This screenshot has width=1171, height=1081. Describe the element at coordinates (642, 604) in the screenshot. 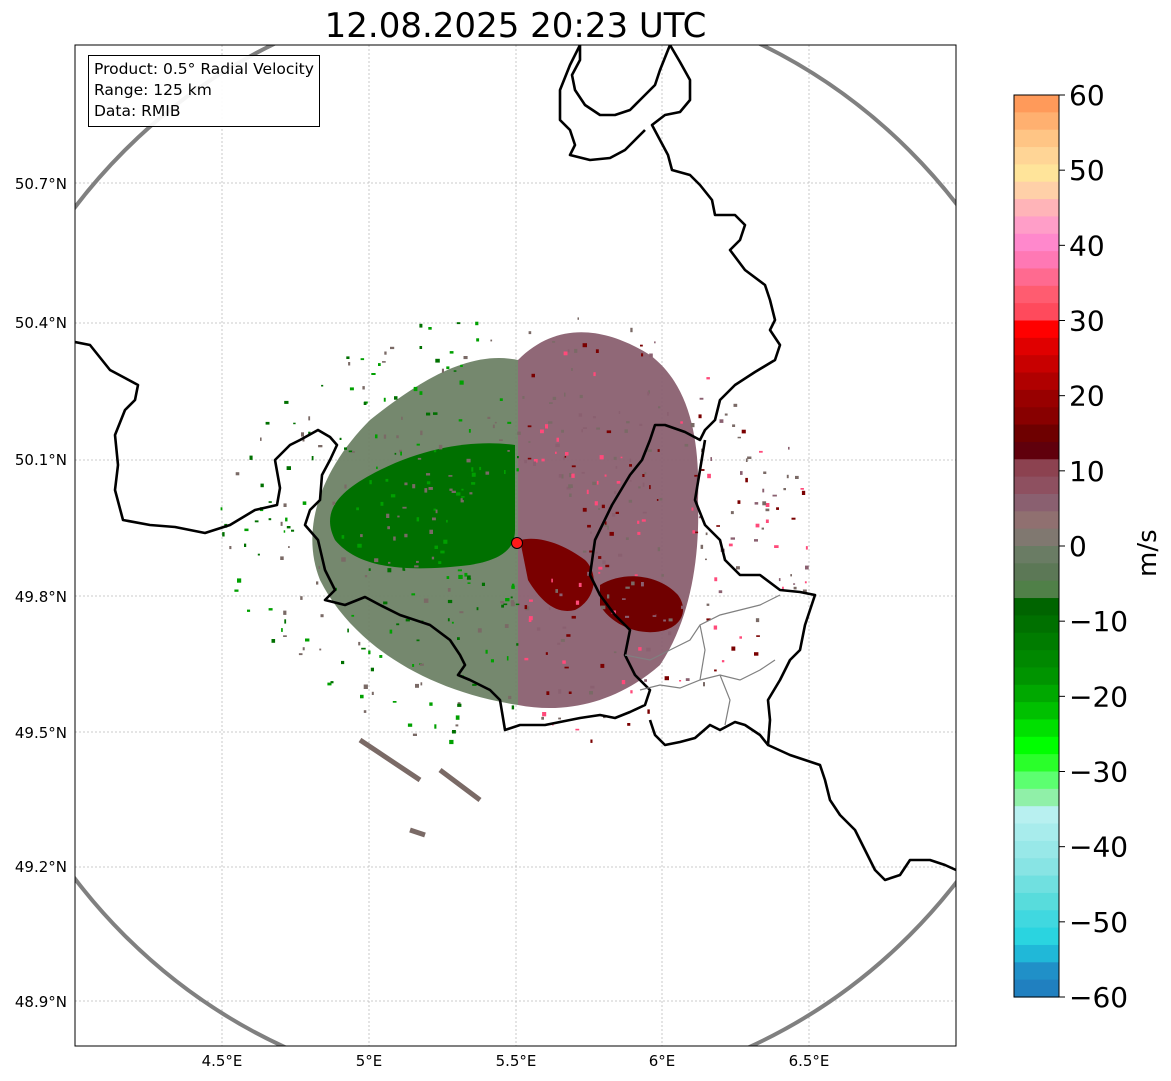

I see `echo-outbound-core` at that location.